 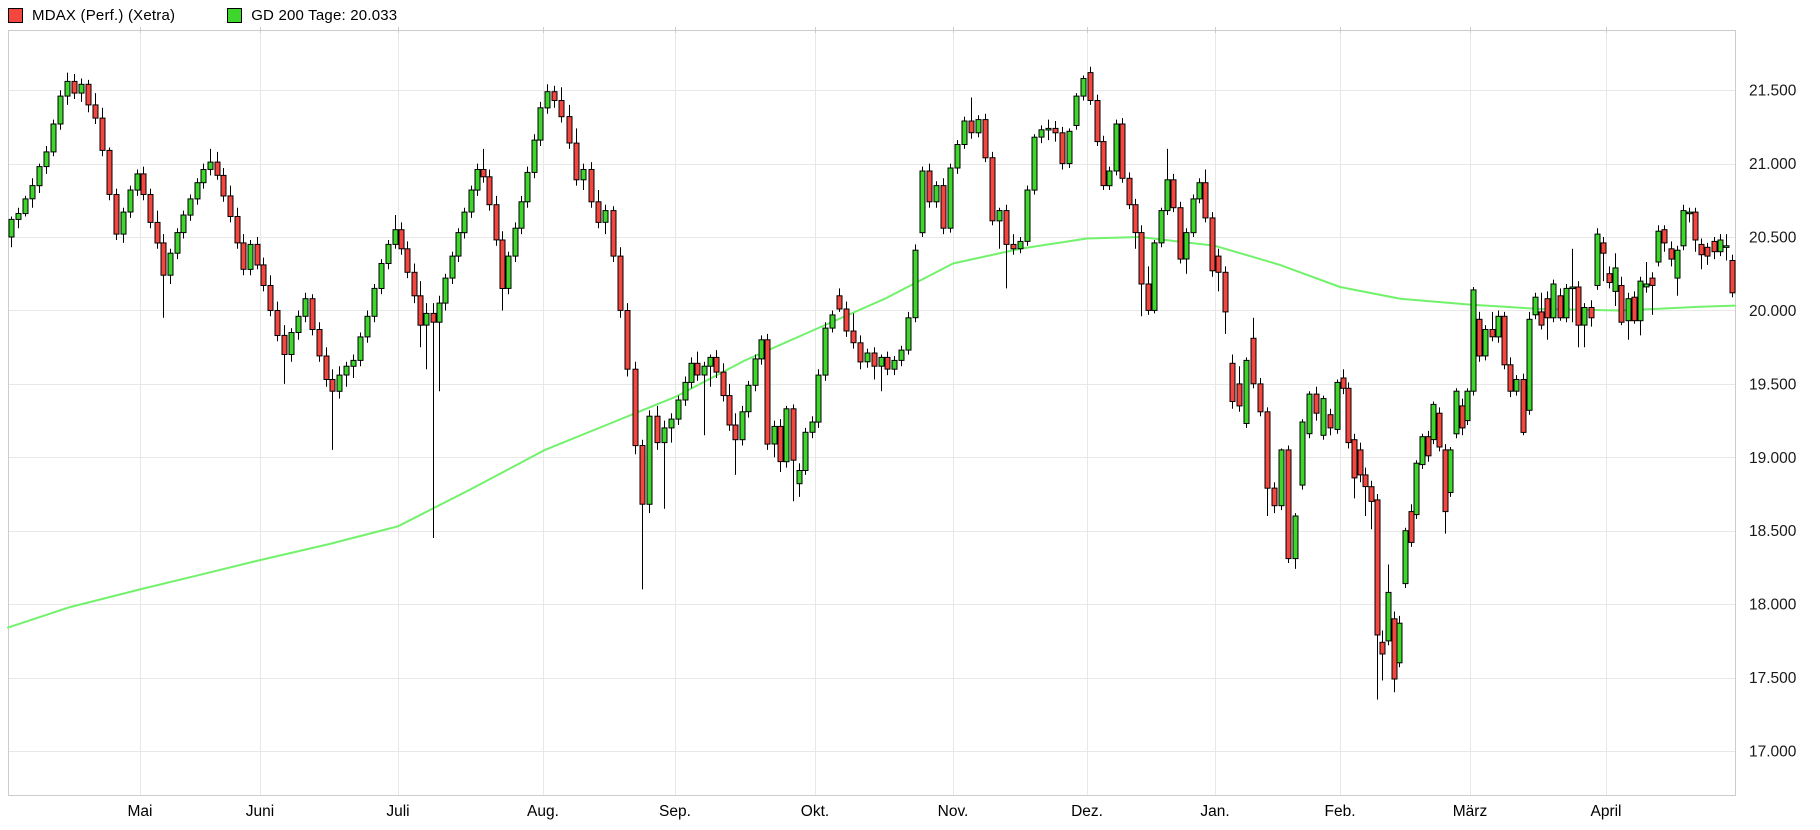 I want to click on y-axis-tick-label: 20.000, so click(x=1773, y=311).